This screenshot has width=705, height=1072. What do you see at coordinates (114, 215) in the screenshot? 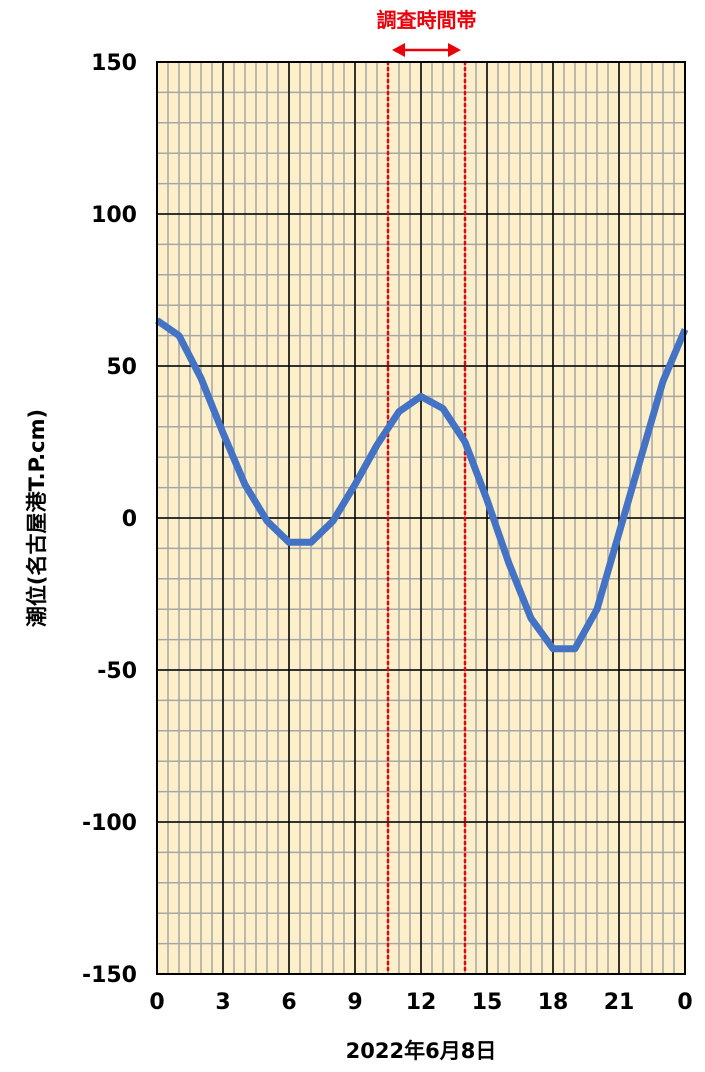
I see `y-tick-label: 100` at bounding box center [114, 215].